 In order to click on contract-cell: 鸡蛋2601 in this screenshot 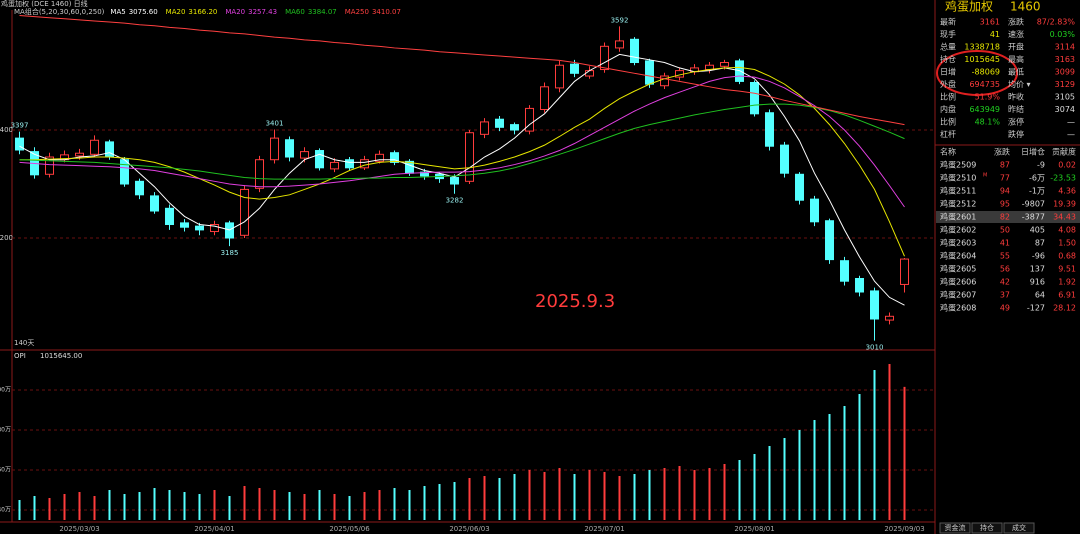, I will do `click(958, 217)`.